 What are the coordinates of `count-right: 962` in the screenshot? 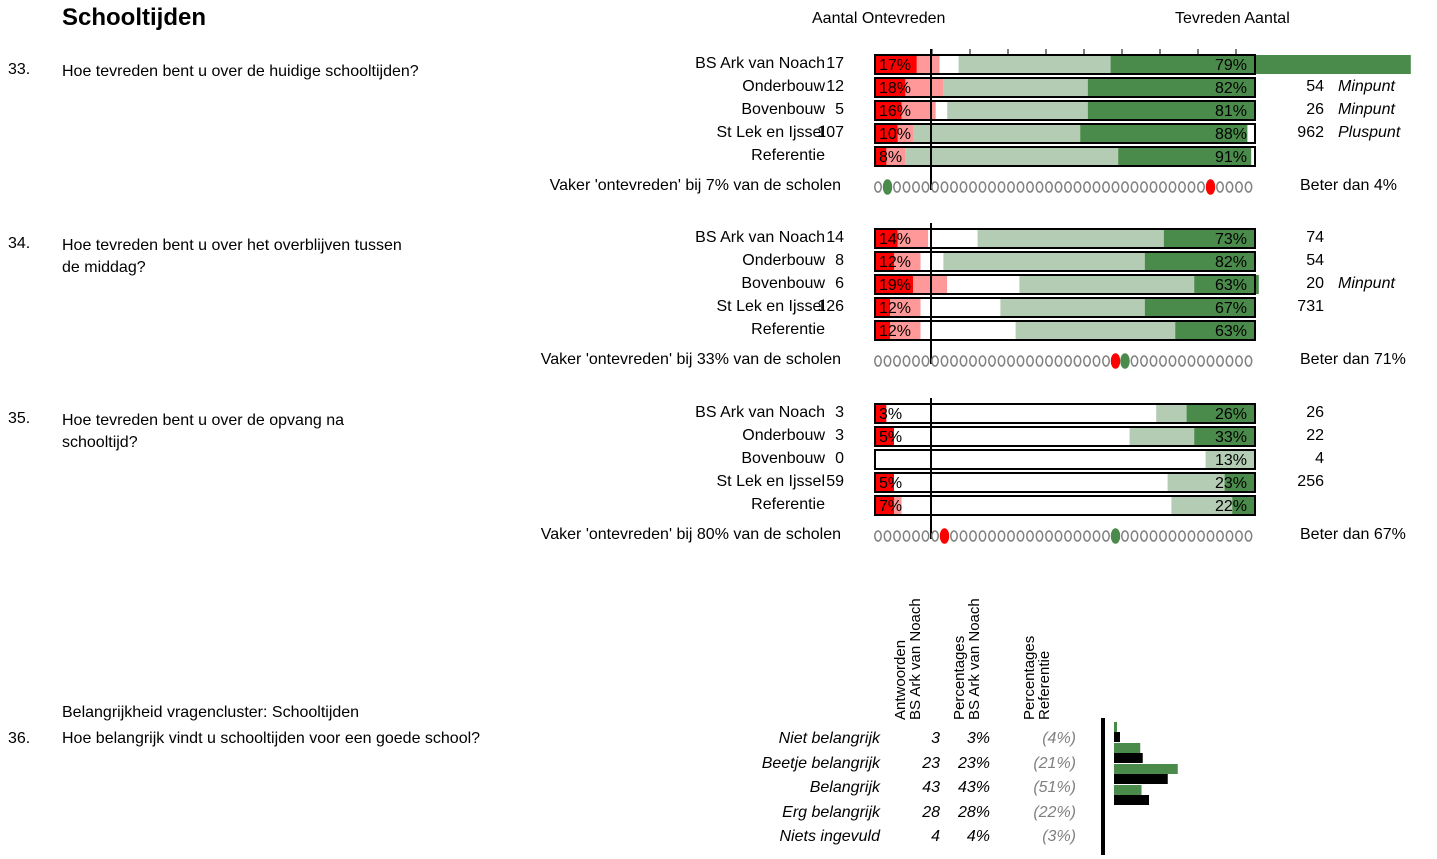 It's located at (1310, 132).